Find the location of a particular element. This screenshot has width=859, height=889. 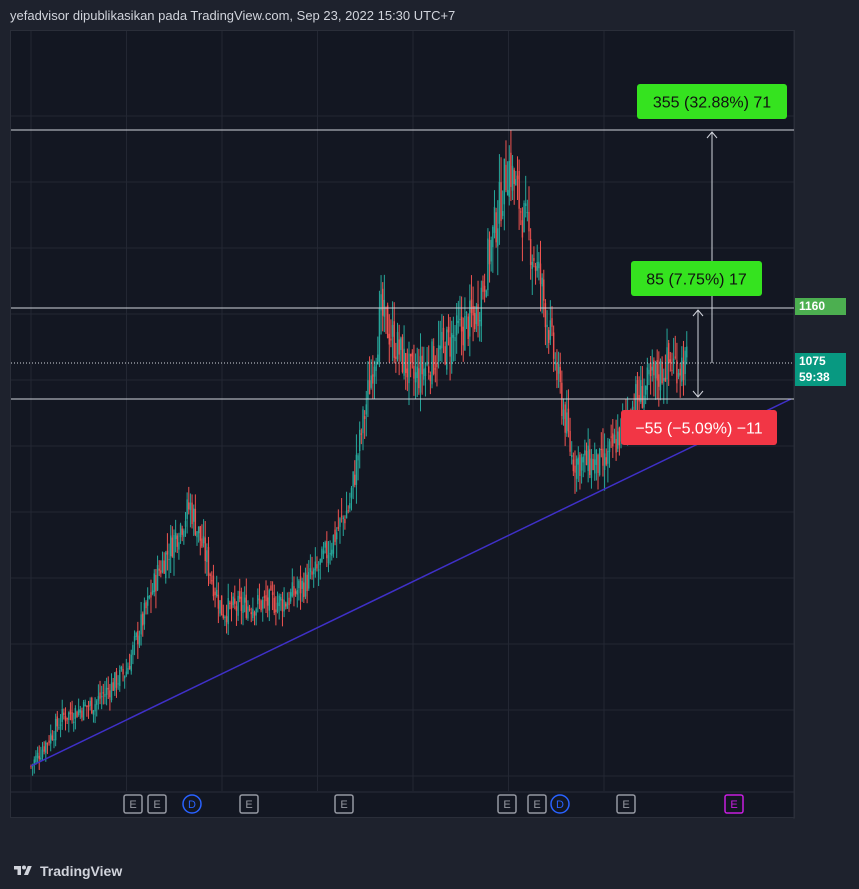

target-label-big-box is located at coordinates (712, 101).